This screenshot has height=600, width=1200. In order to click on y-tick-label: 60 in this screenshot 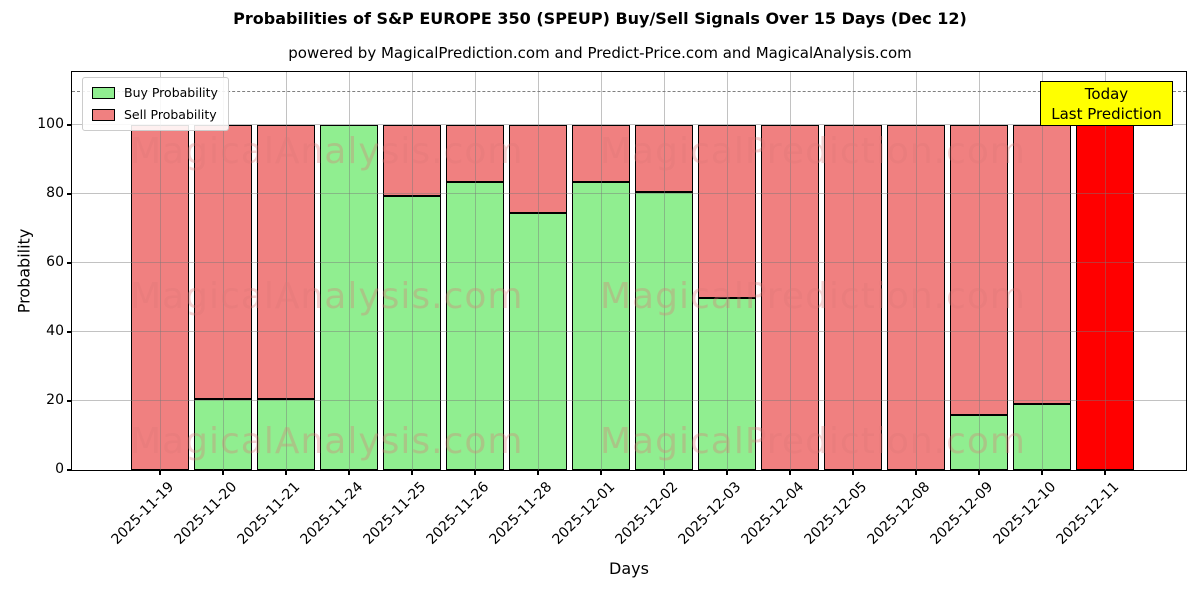, I will do `click(55, 262)`.